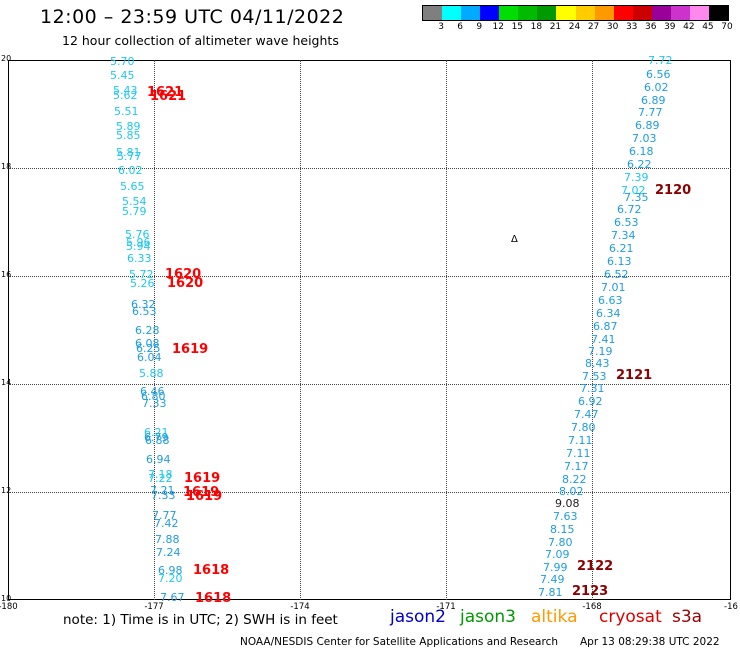 Image resolution: width=740 pixels, height=650 pixels. I want to click on wave-height-value: 6.52, so click(616, 274).